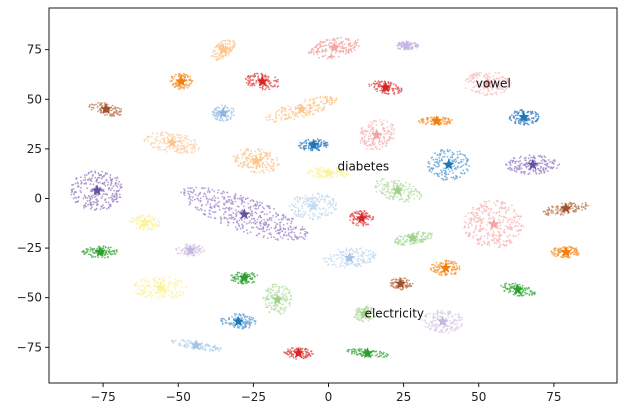 Image resolution: width=619 pixels, height=406 pixels. What do you see at coordinates (96, 190) in the screenshot?
I see `cluster-points` at bounding box center [96, 190].